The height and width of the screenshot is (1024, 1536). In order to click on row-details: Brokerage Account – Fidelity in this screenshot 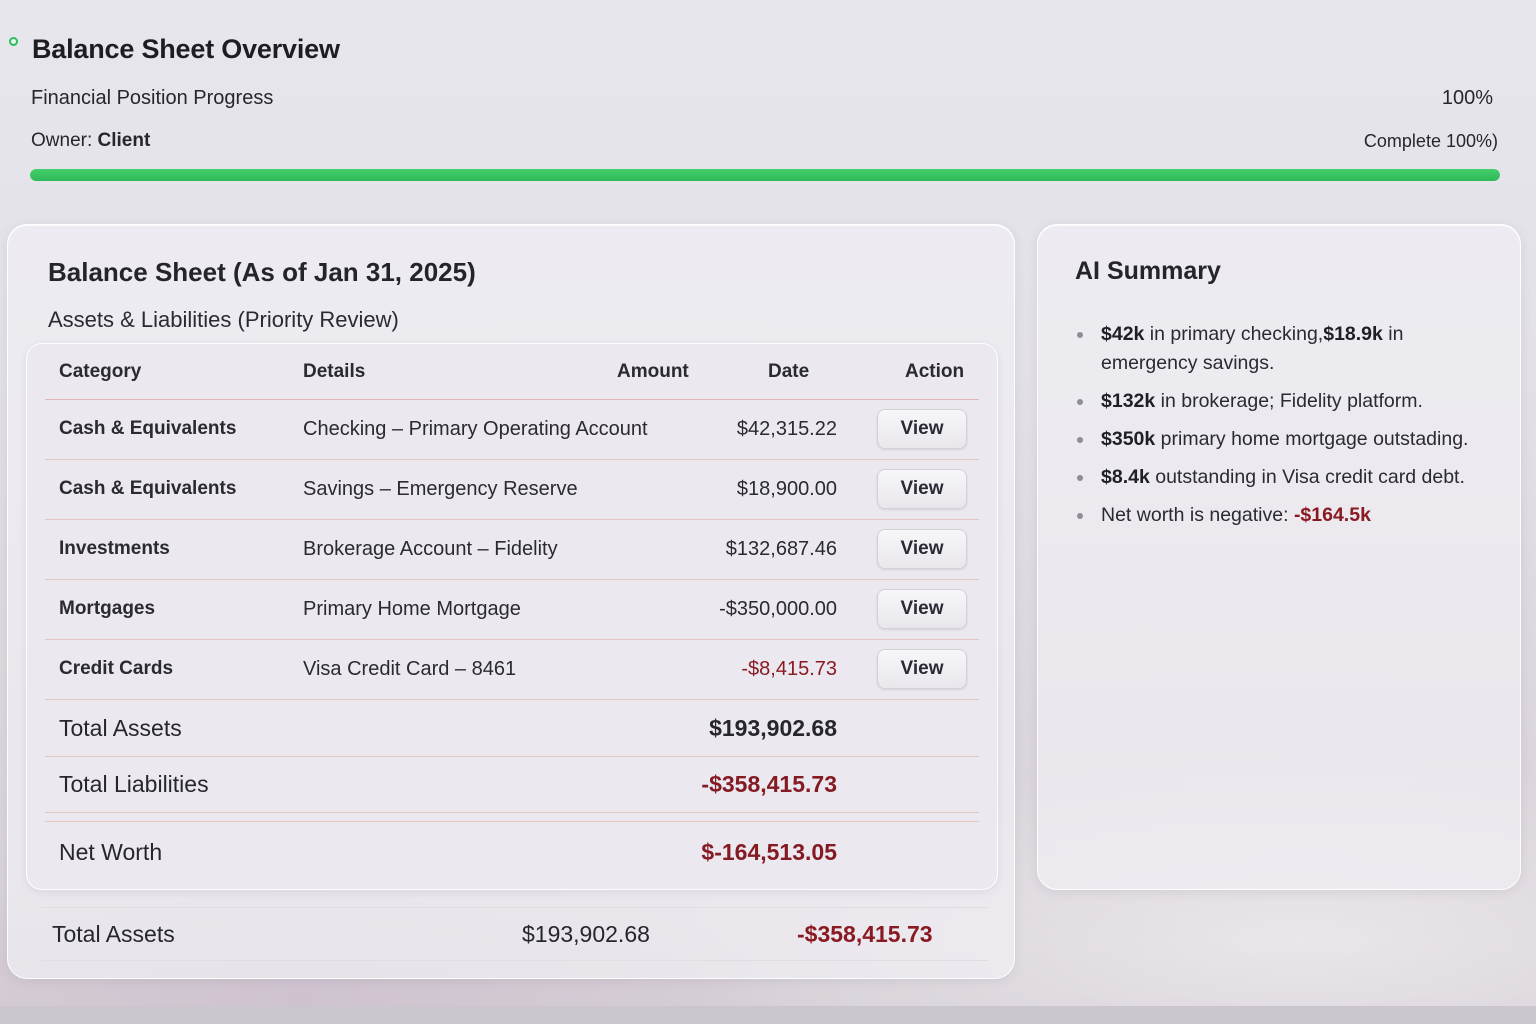, I will do `click(430, 549)`.